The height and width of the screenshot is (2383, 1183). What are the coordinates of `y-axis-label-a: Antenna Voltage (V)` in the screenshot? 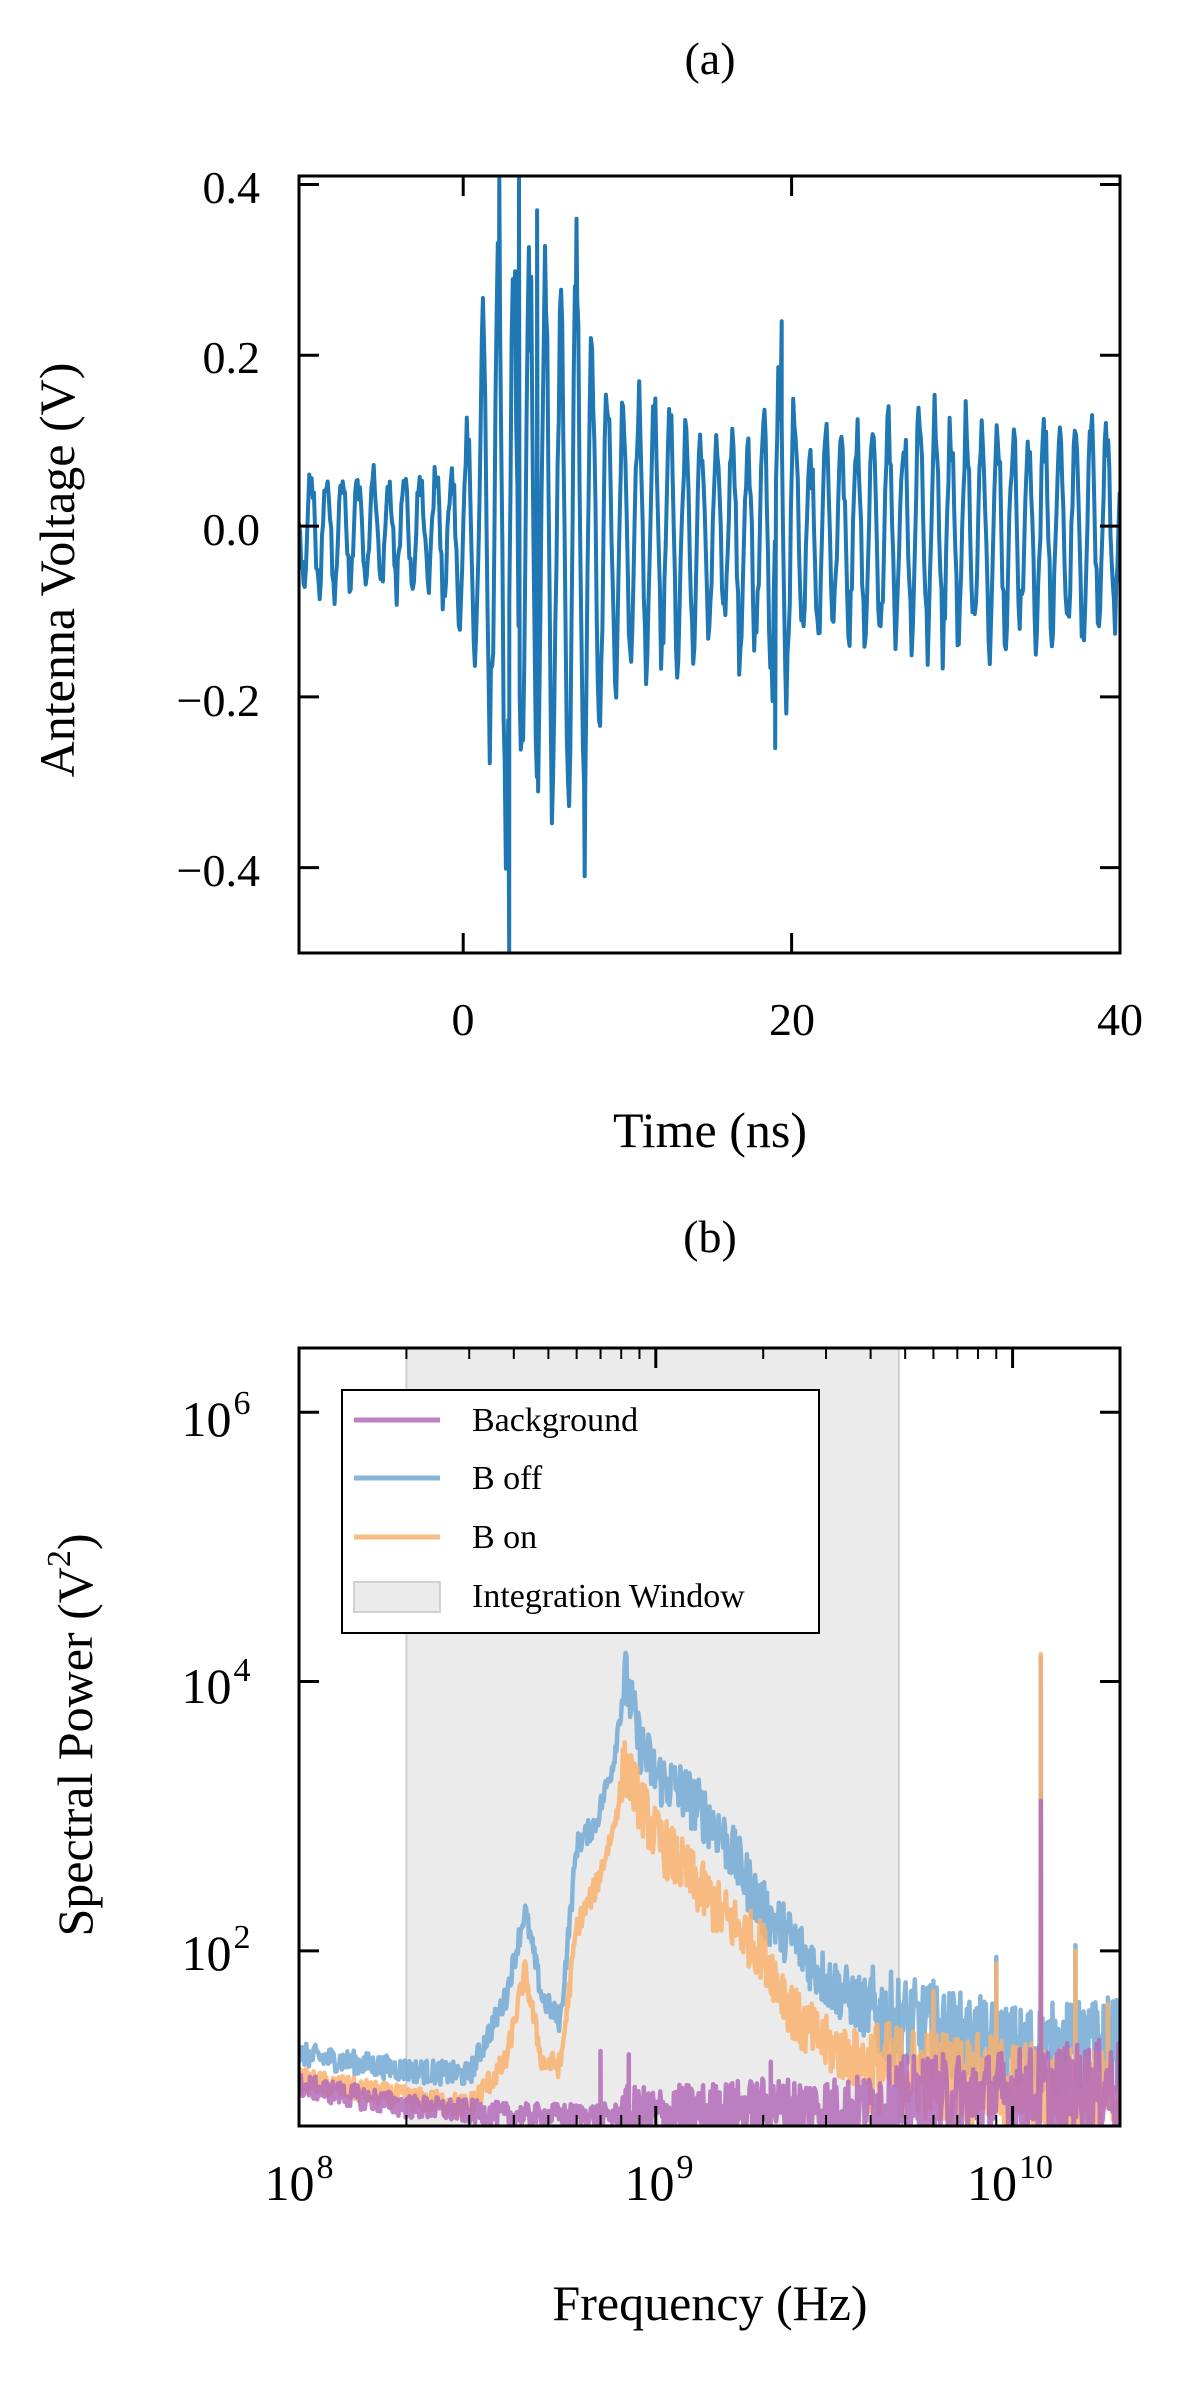 It's located at (57, 570).